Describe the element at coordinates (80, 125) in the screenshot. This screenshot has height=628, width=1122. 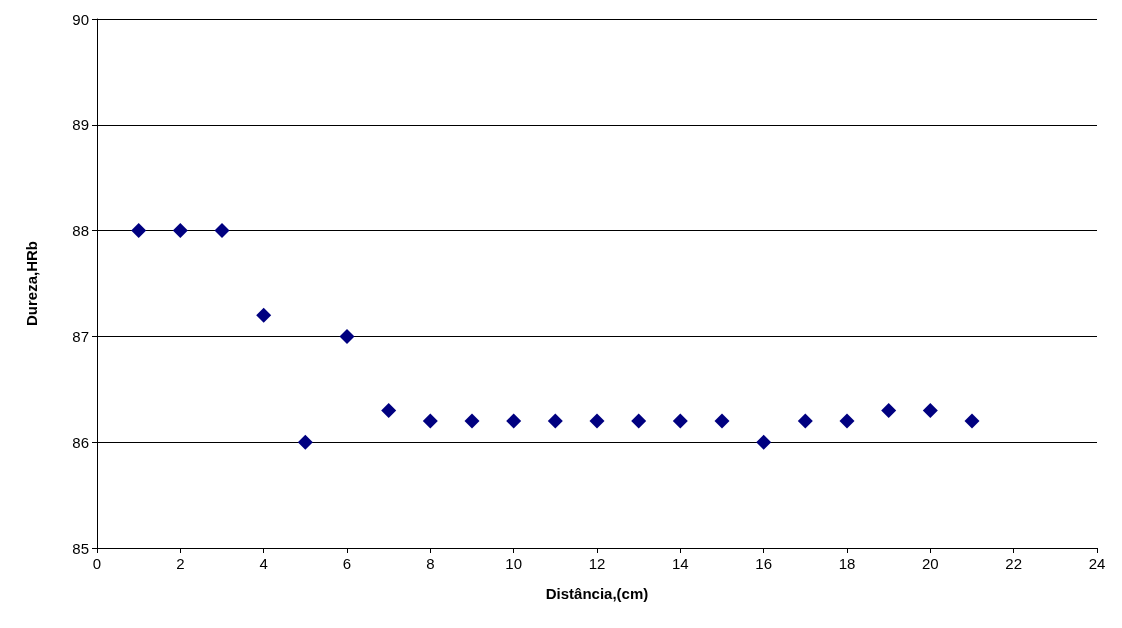
I see `y-tick-label: 89` at that location.